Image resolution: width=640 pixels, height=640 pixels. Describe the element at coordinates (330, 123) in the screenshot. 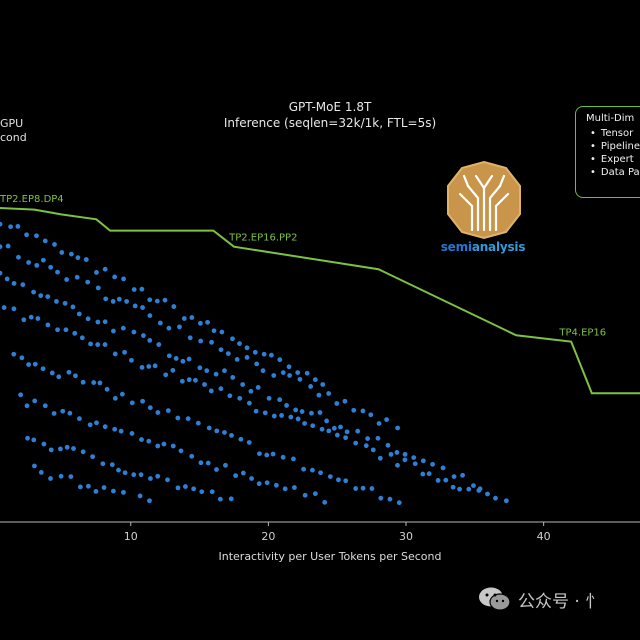

I see `chart-subtitle: Inference (seqlen=32k/1k, FTL=5s)` at that location.